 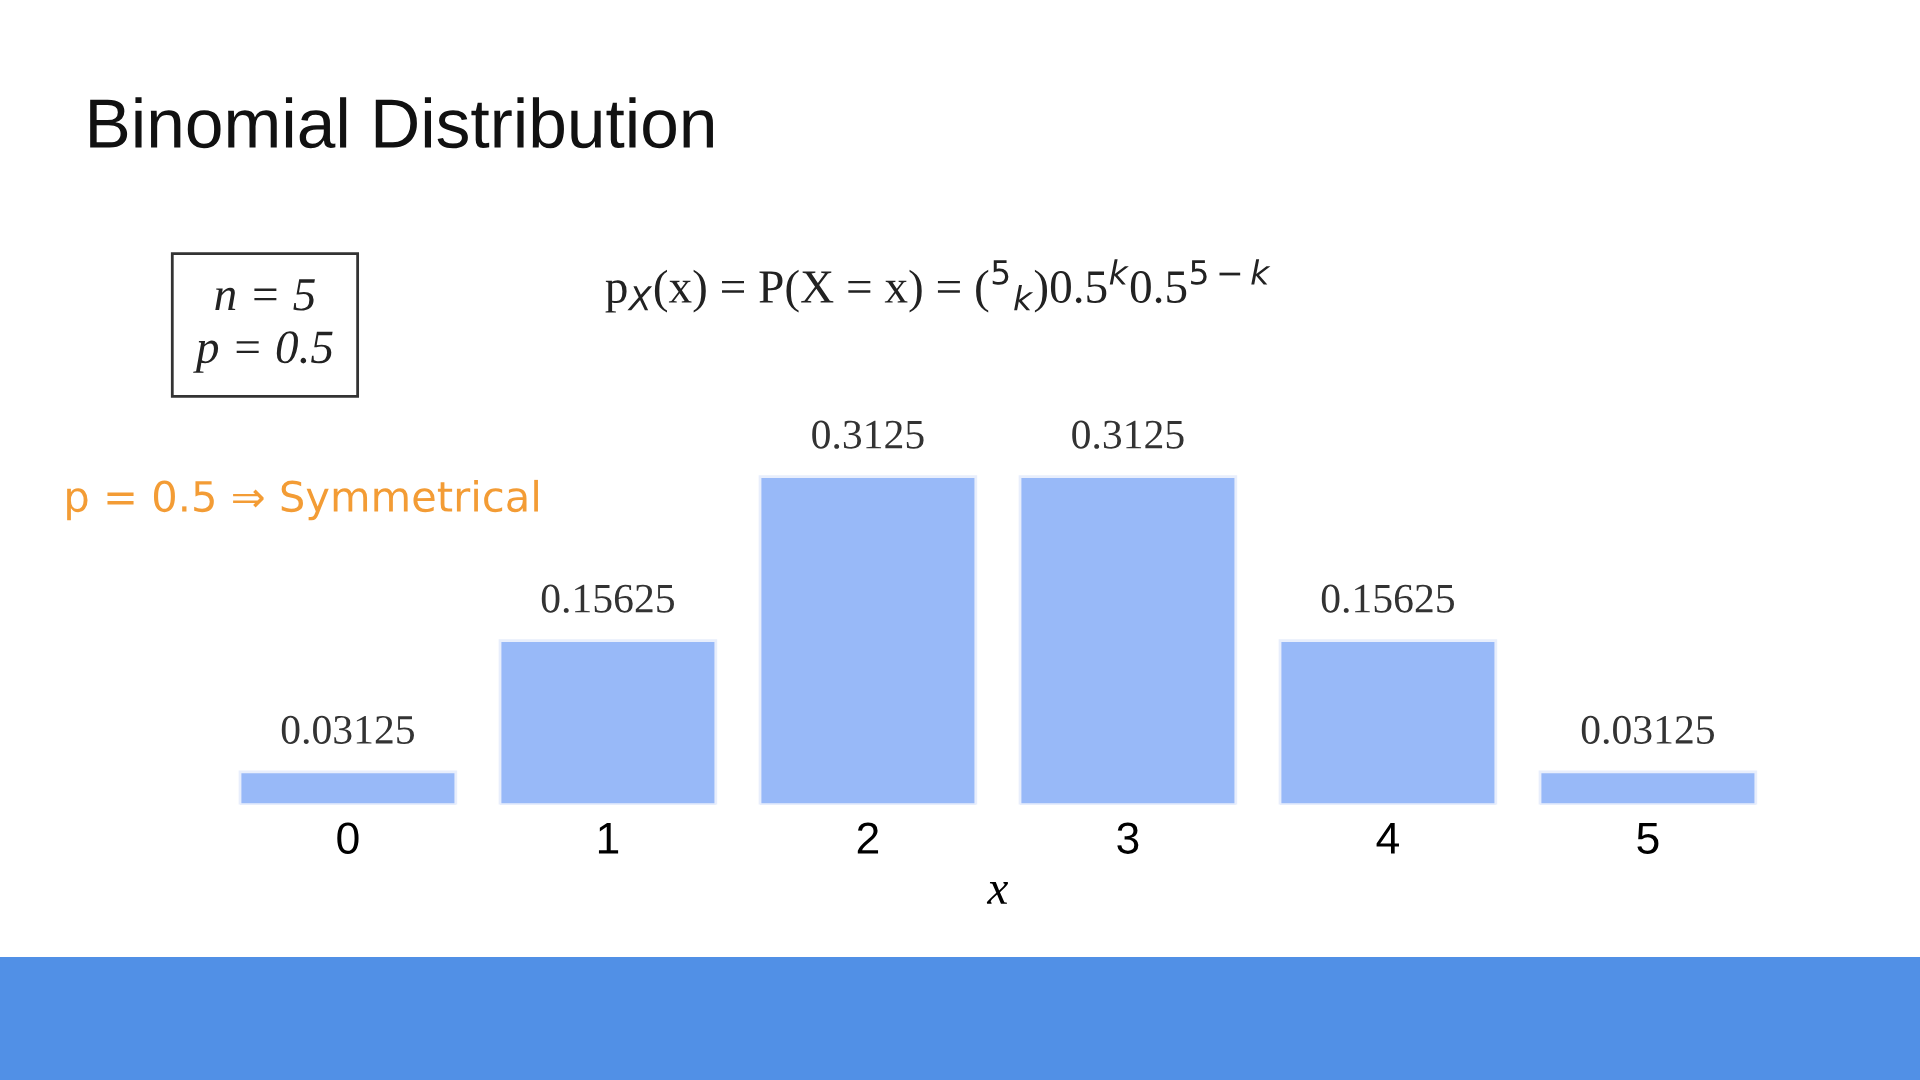 What do you see at coordinates (1648, 838) in the screenshot?
I see `x-tick-label: 5` at bounding box center [1648, 838].